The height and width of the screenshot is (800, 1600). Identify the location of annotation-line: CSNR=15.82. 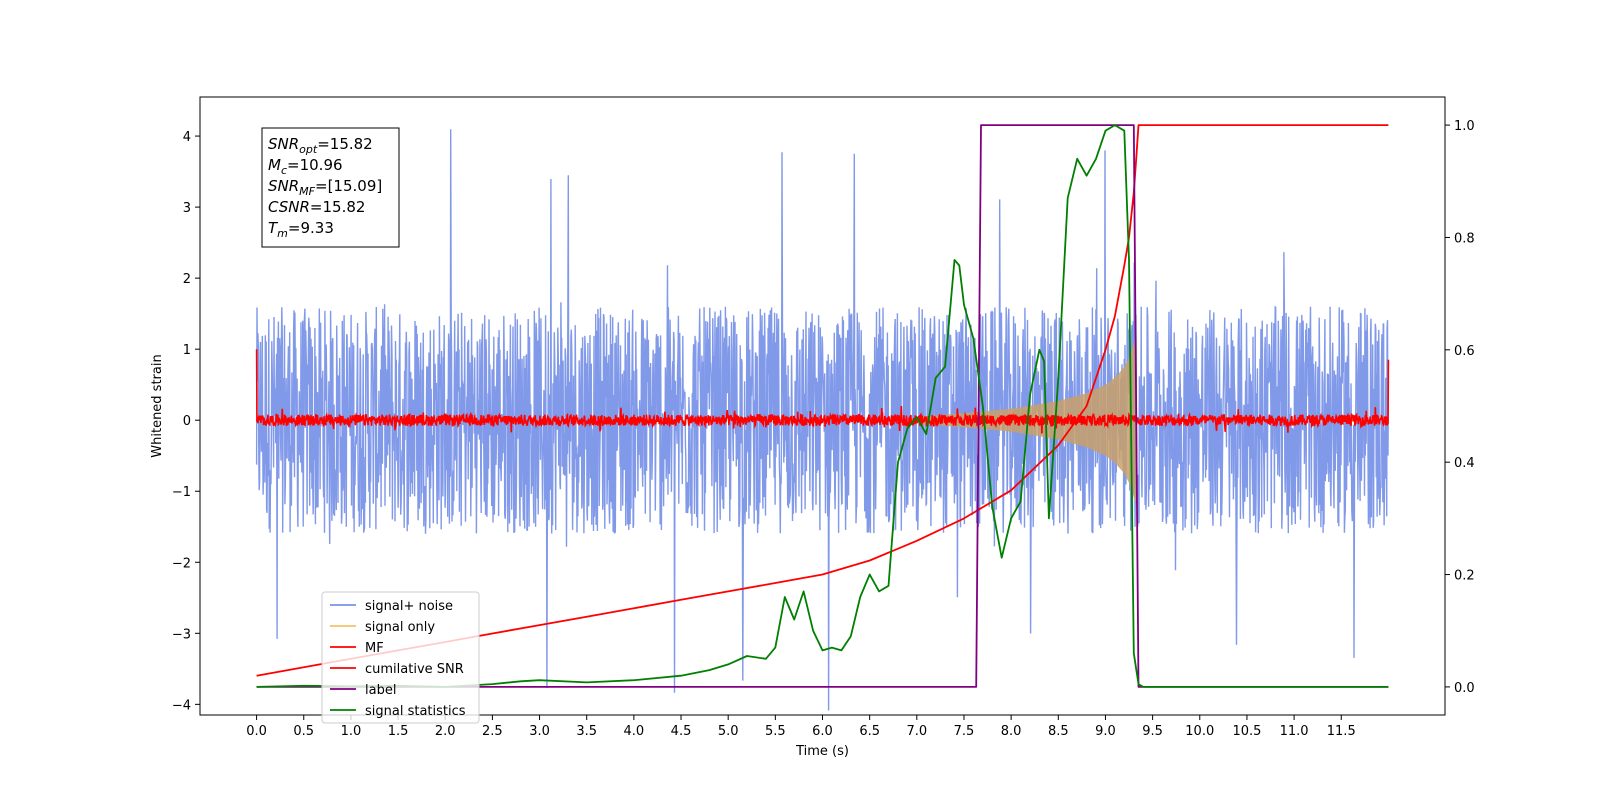
(316, 207).